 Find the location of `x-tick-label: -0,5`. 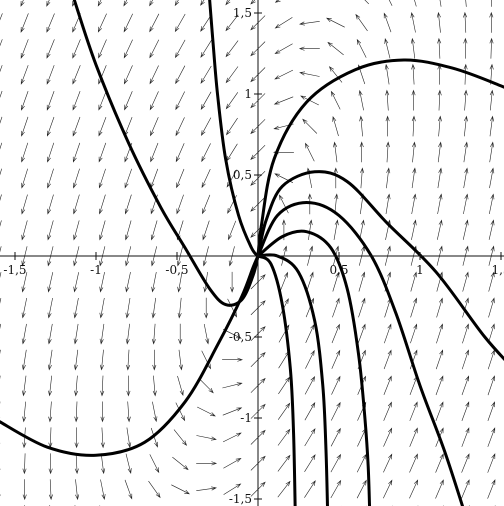

x-tick-label: -0,5 is located at coordinates (176, 270).